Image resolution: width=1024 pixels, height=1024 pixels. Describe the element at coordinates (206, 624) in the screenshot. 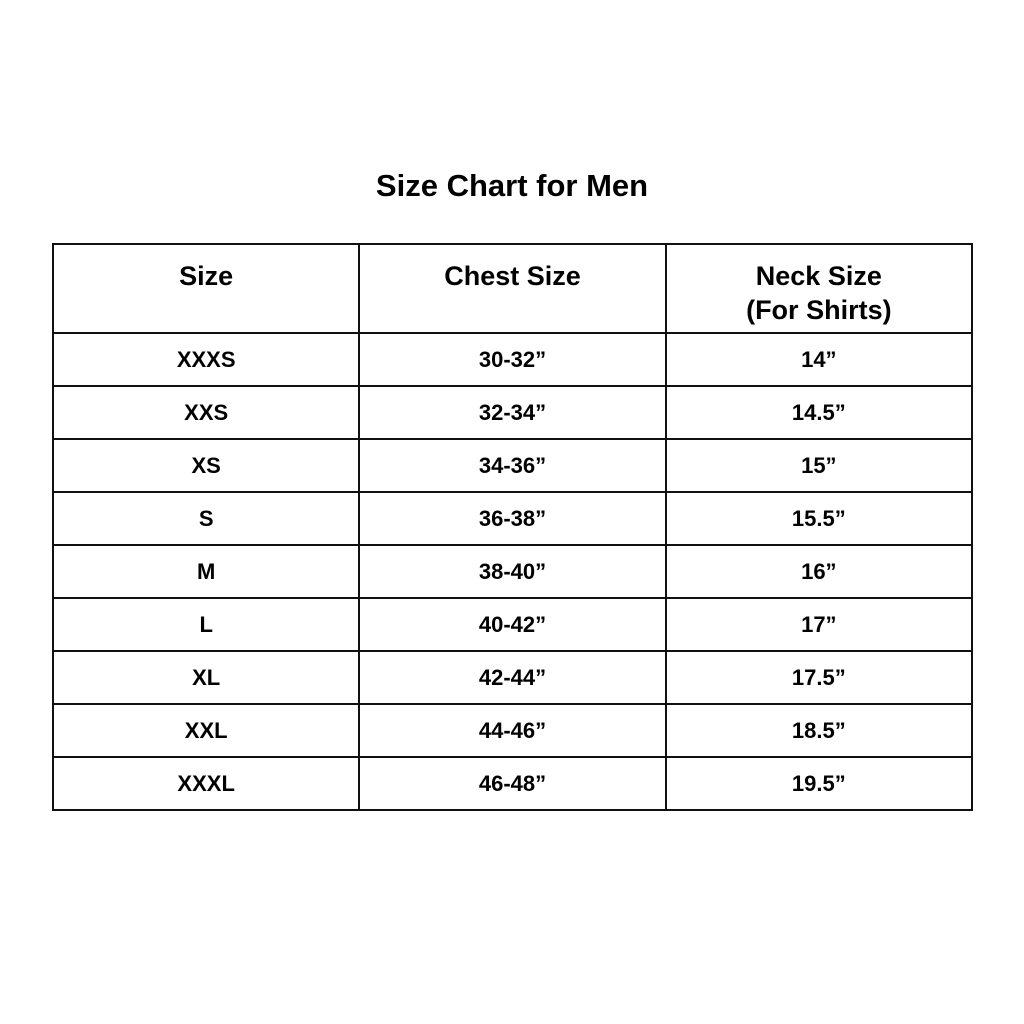

I see `size-cell: L` at that location.